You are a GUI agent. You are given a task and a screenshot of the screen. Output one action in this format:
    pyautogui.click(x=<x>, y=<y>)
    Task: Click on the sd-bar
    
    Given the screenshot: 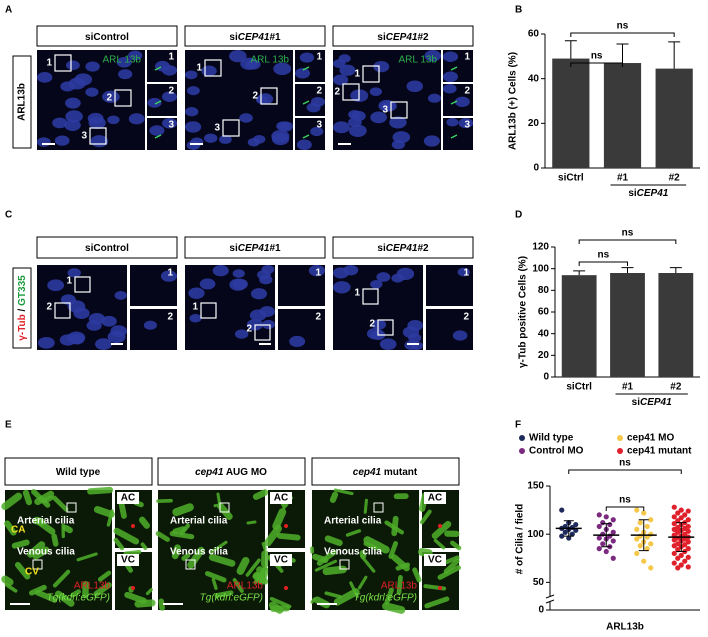 What is the action you would take?
    pyautogui.click(x=681, y=537)
    